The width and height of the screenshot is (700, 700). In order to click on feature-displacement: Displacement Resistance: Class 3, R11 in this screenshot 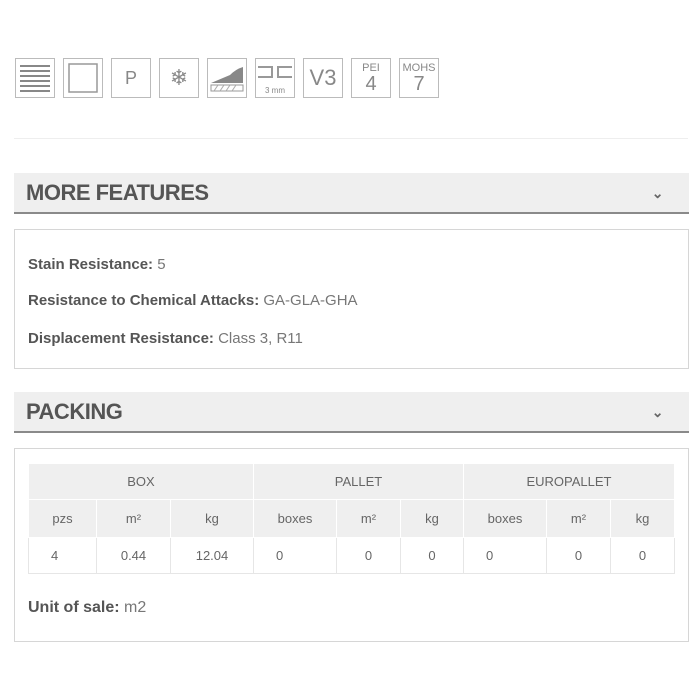, I will do `click(165, 338)`.